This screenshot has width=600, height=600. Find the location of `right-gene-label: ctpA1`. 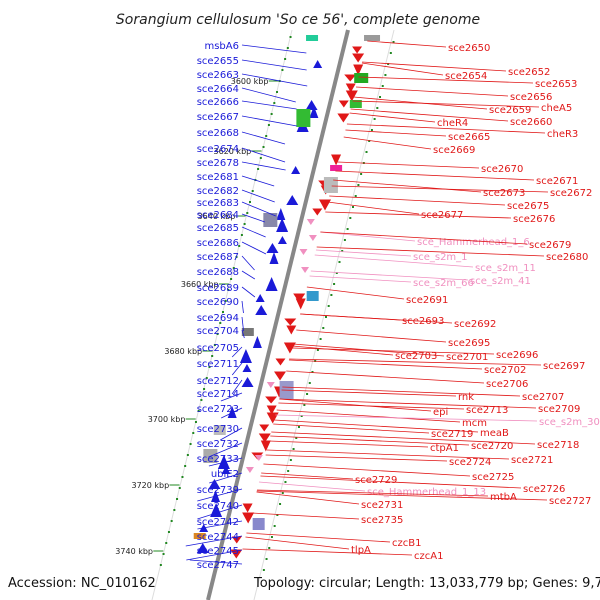

right-gene-label: ctpA1 is located at coordinates (444, 448).